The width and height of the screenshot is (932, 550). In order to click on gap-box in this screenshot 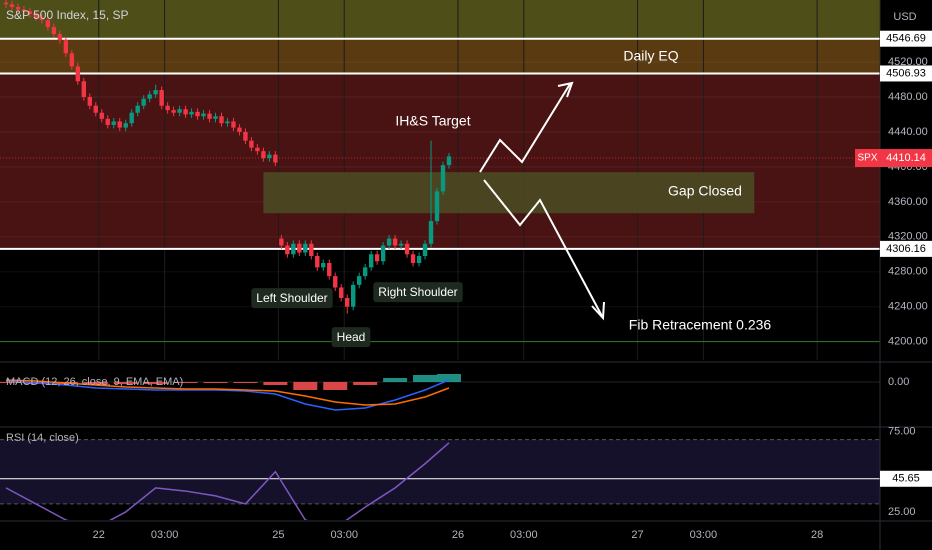, I will do `click(509, 193)`.